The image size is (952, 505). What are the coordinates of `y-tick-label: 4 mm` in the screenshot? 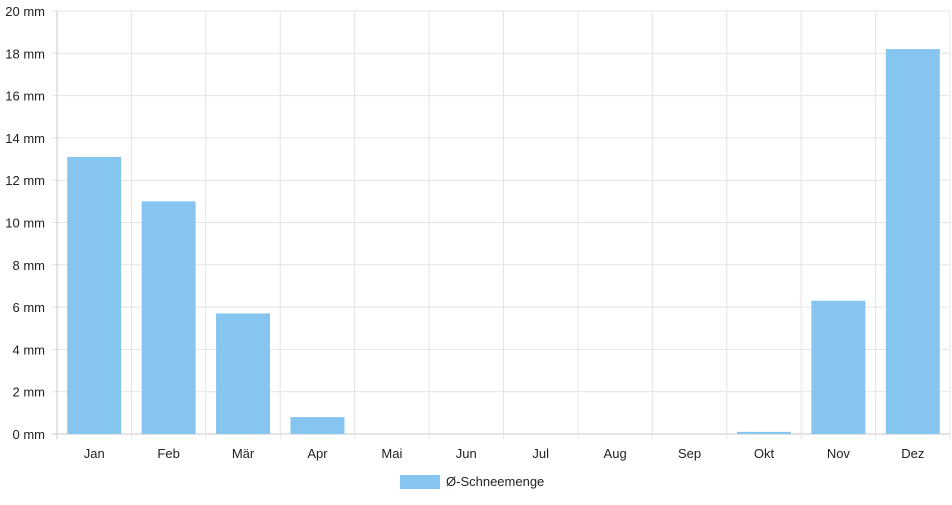 It's located at (29, 349).